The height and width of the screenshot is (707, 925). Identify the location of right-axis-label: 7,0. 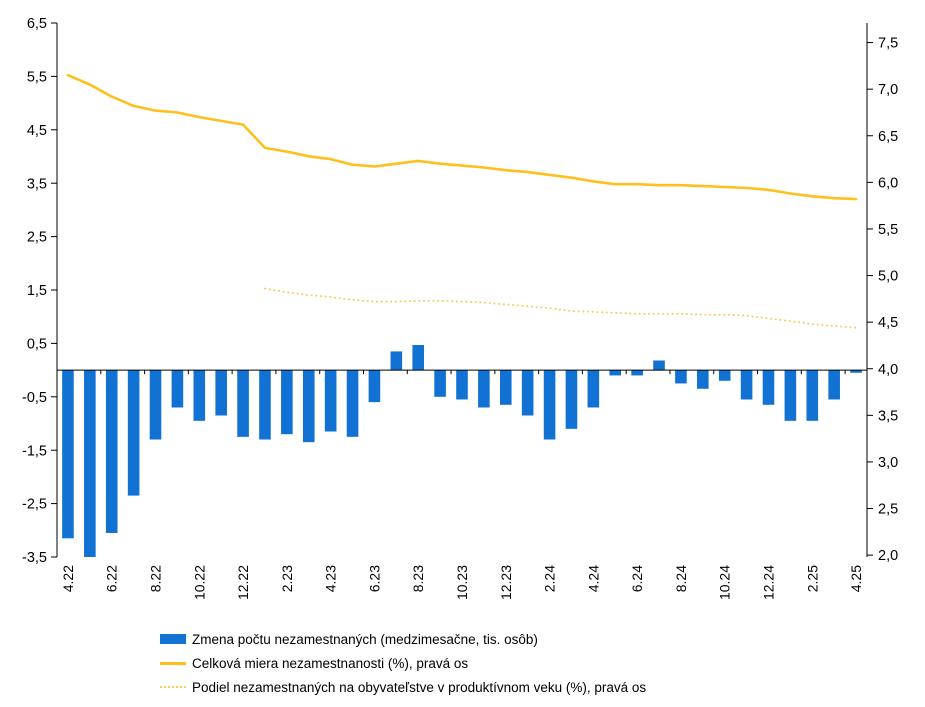
(888, 90).